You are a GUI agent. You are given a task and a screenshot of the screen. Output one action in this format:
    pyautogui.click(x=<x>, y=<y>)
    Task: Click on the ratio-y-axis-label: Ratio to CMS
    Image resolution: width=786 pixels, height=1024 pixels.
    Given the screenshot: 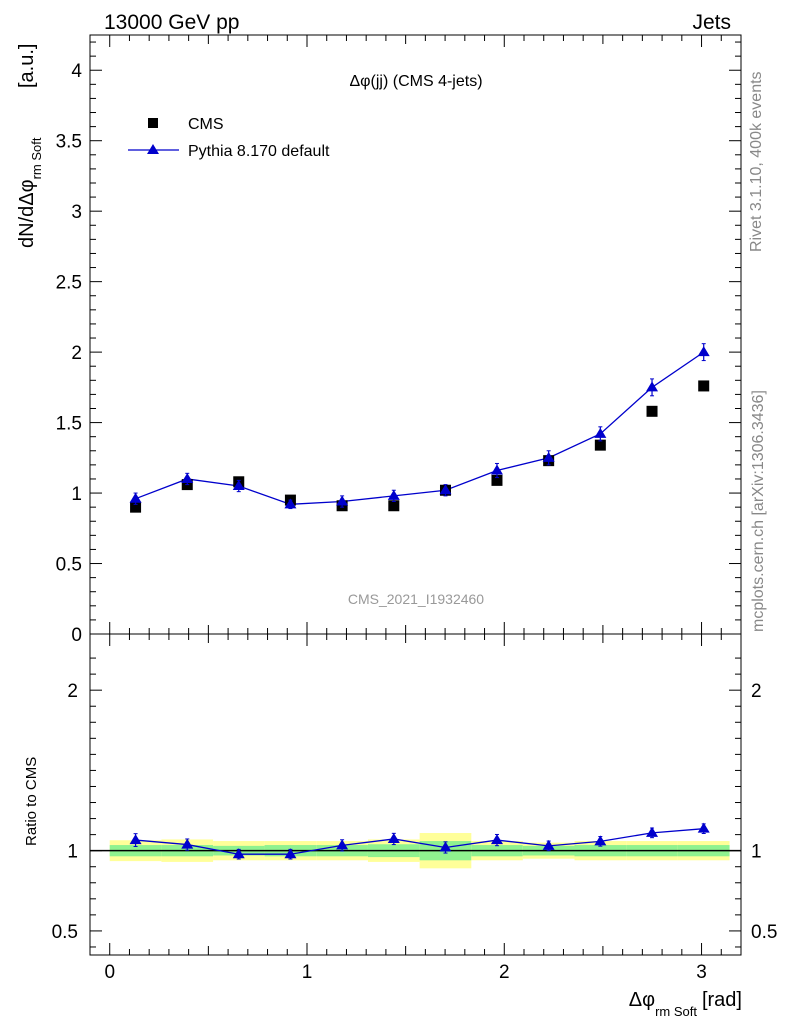 What is the action you would take?
    pyautogui.click(x=31, y=801)
    